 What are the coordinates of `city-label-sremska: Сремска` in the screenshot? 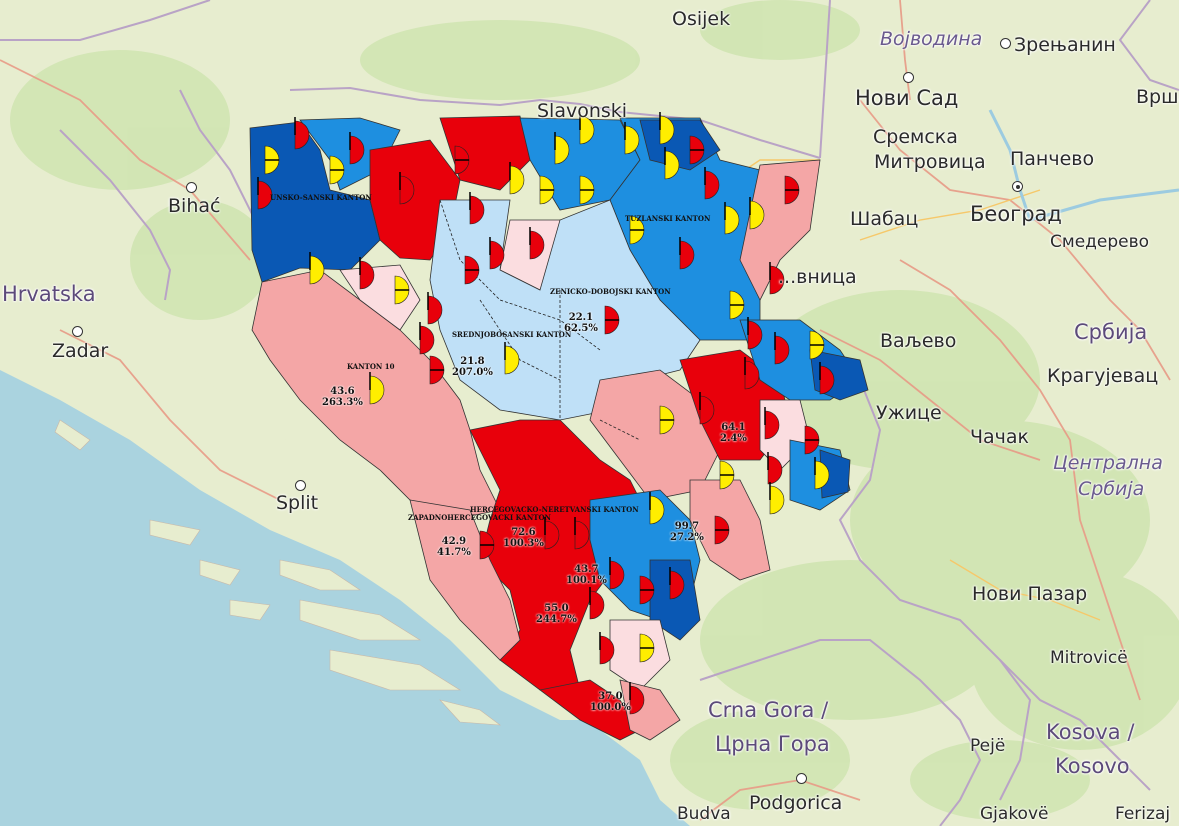 It's located at (915, 137).